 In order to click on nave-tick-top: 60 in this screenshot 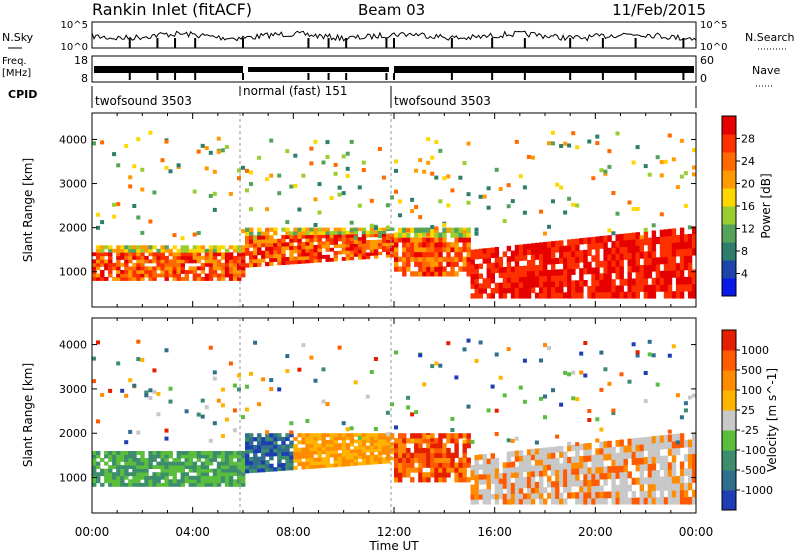, I will do `click(707, 60)`.